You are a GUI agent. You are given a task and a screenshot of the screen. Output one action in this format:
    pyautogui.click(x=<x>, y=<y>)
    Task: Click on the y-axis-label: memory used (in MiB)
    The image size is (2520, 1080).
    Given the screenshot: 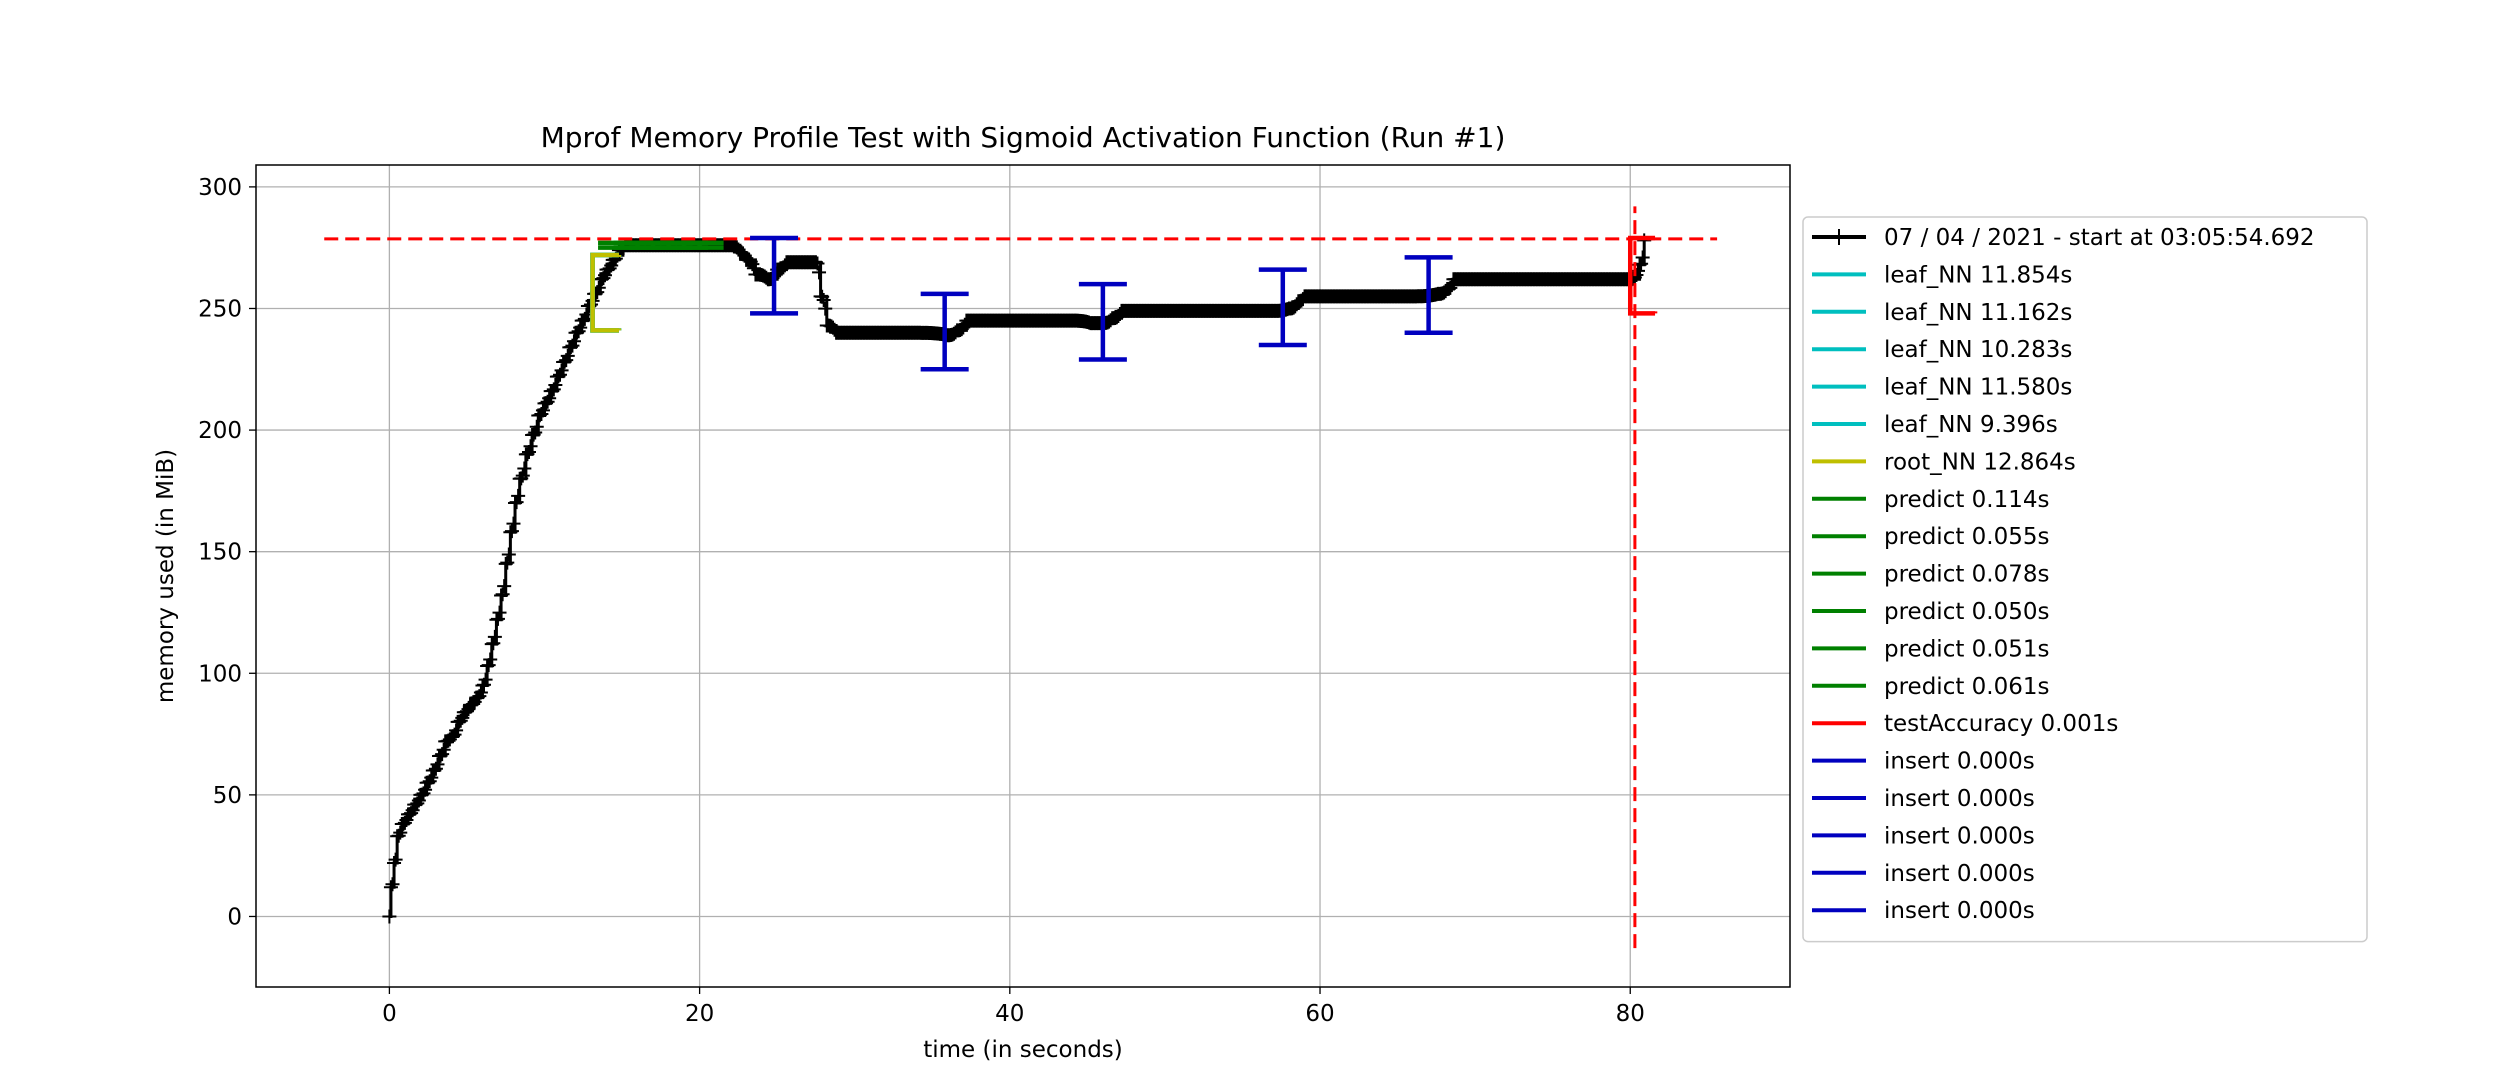 What is the action you would take?
    pyautogui.click(x=166, y=576)
    